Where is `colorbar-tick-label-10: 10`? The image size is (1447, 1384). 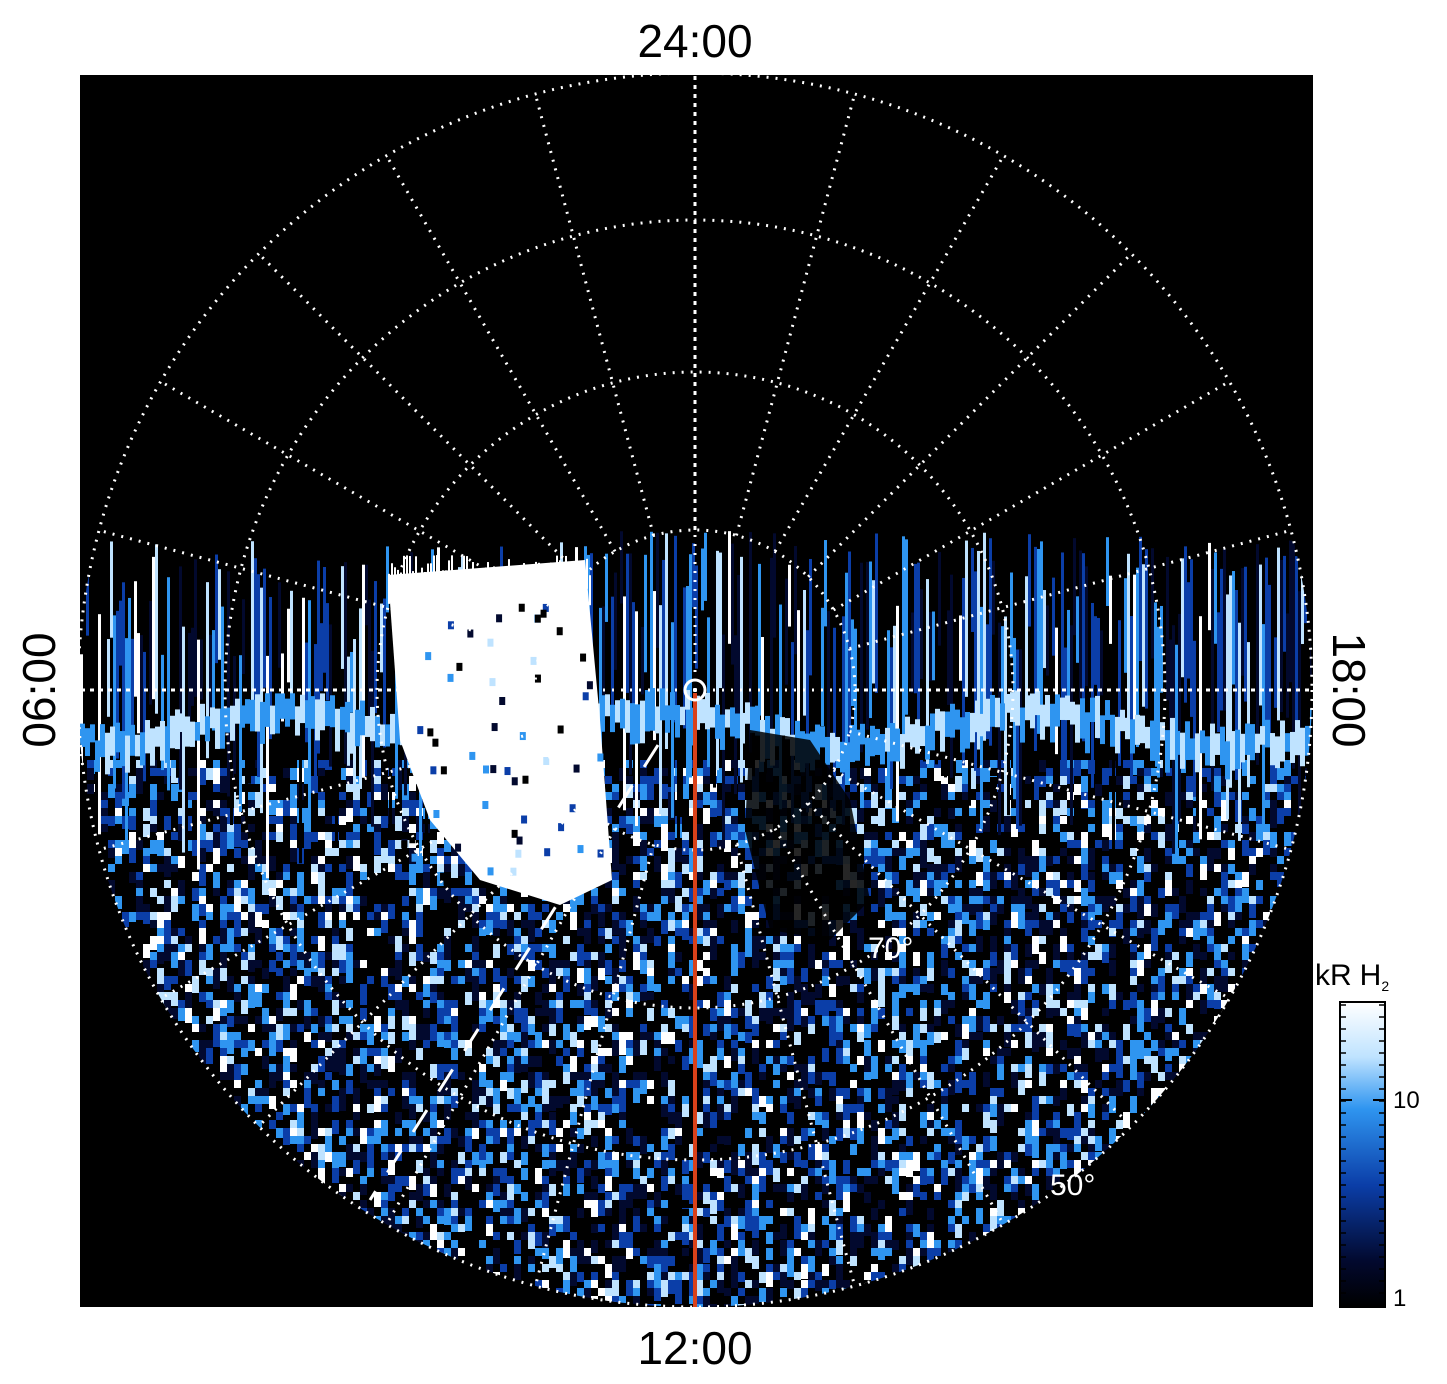
colorbar-tick-label-10: 10 is located at coordinates (1406, 1100).